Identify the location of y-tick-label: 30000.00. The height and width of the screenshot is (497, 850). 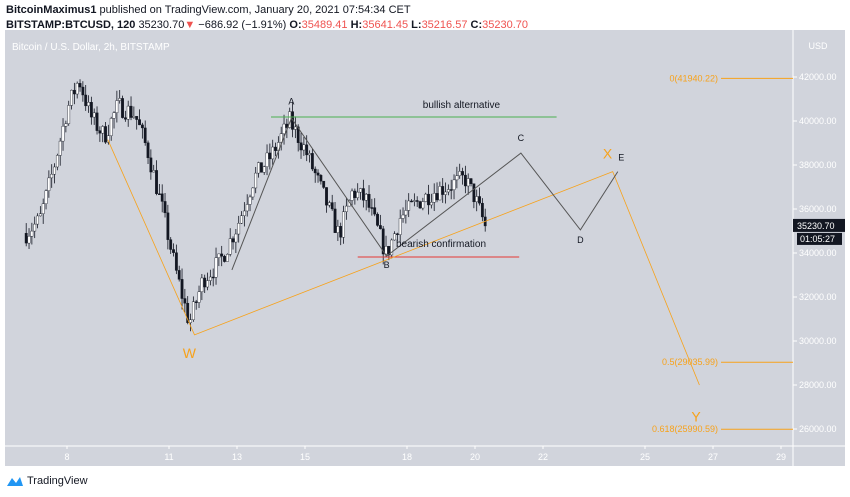
(818, 341).